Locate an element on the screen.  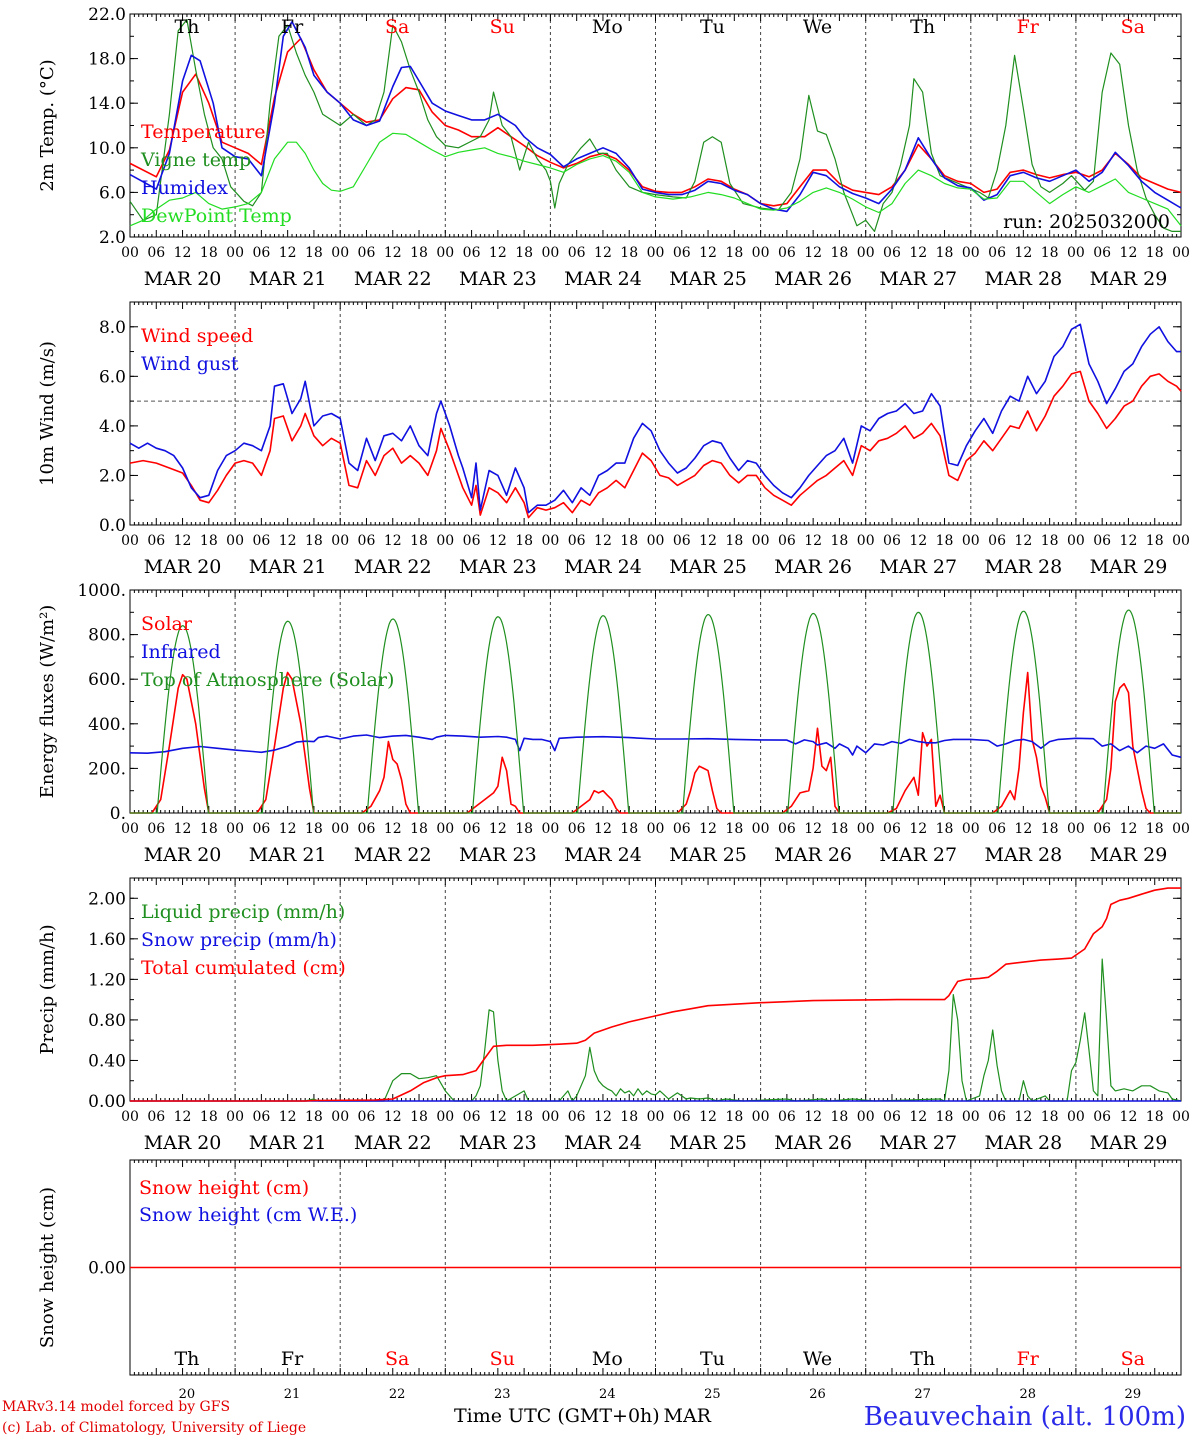
series-line-wind-speed is located at coordinates (655, 444).